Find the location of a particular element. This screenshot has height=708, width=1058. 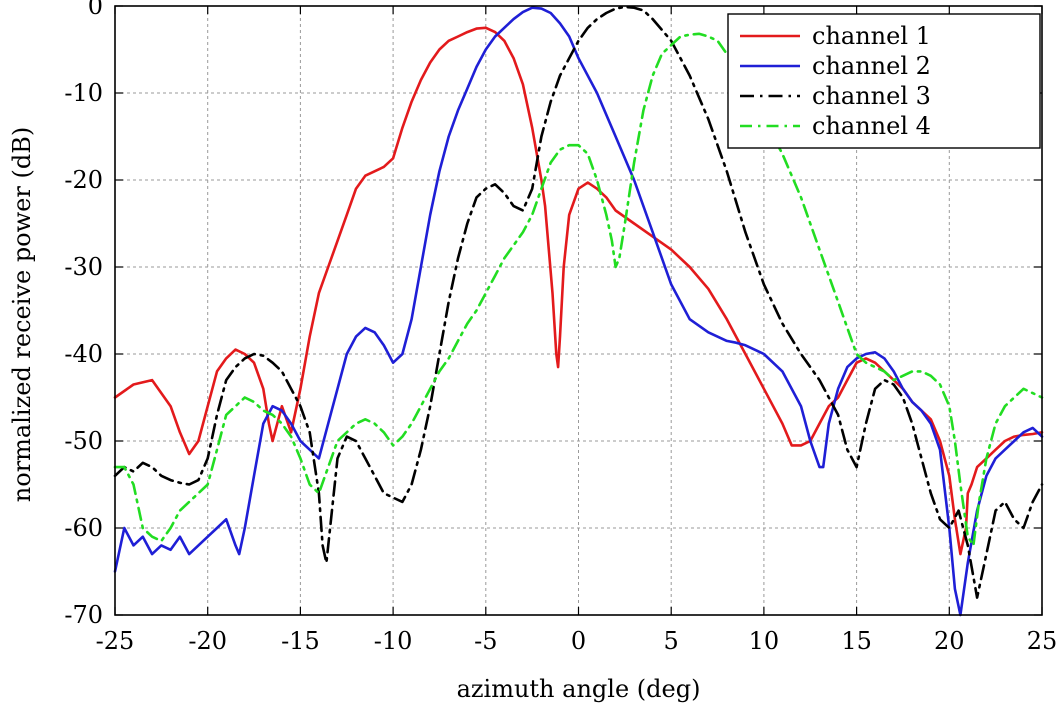

y-tick-label: -40 is located at coordinates (83, 354).